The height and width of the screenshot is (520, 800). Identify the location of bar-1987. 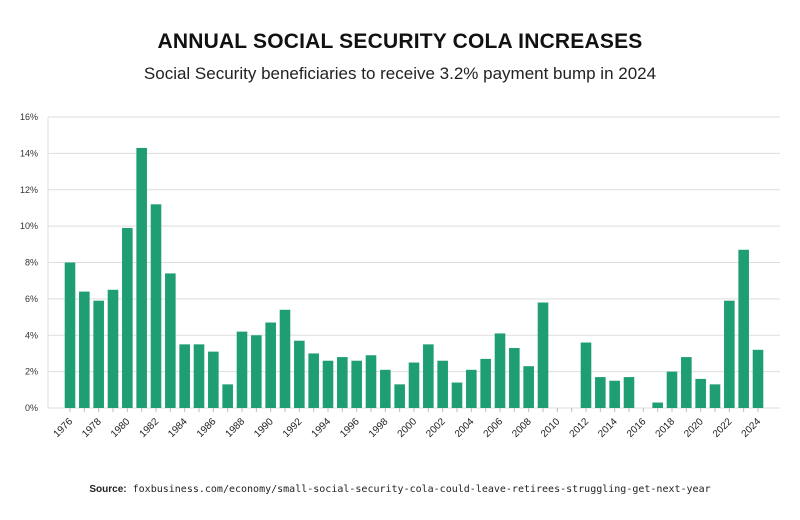
(227, 396).